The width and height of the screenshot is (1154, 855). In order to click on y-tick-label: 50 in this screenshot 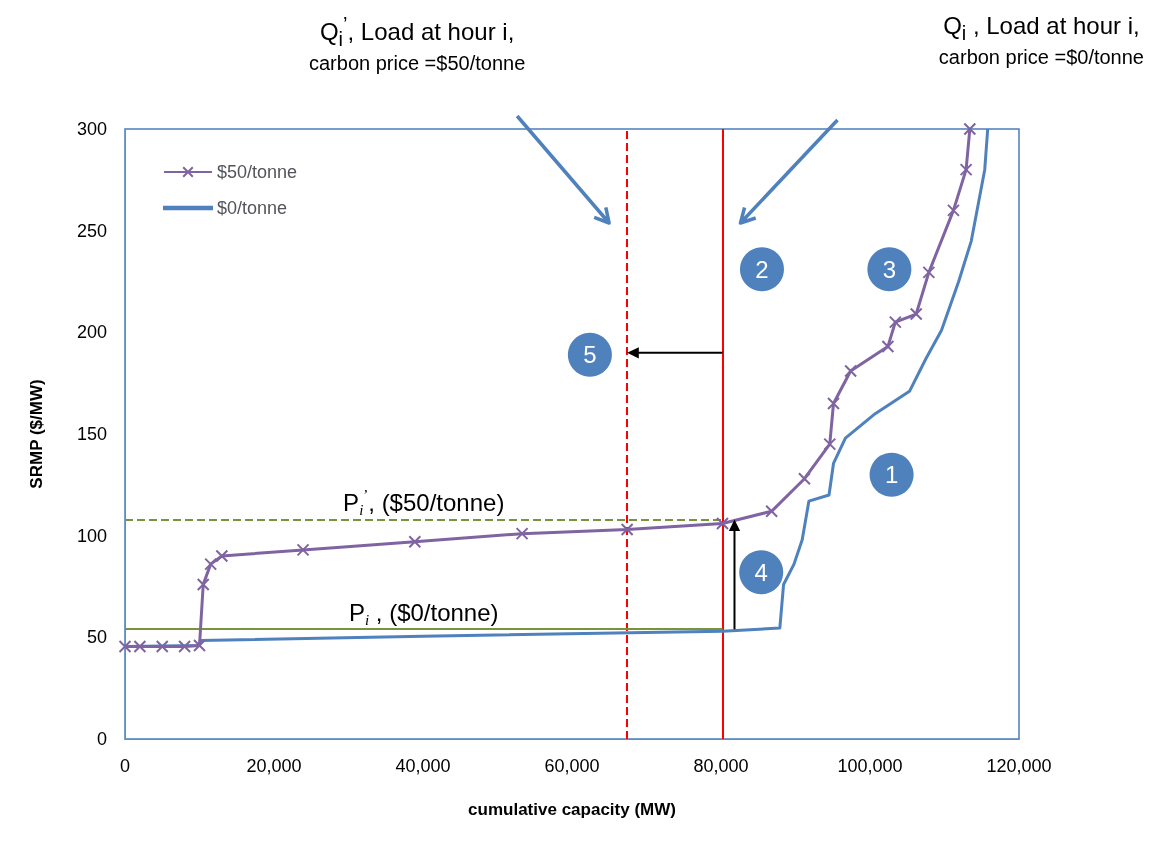, I will do `click(96, 637)`.